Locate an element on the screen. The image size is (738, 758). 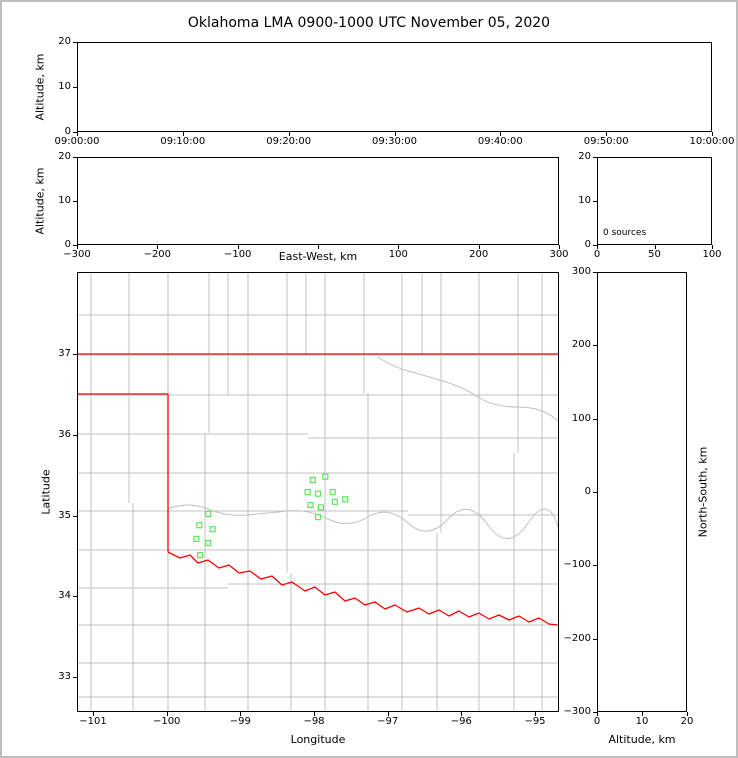
tick-label: 34 is located at coordinates (64, 596).